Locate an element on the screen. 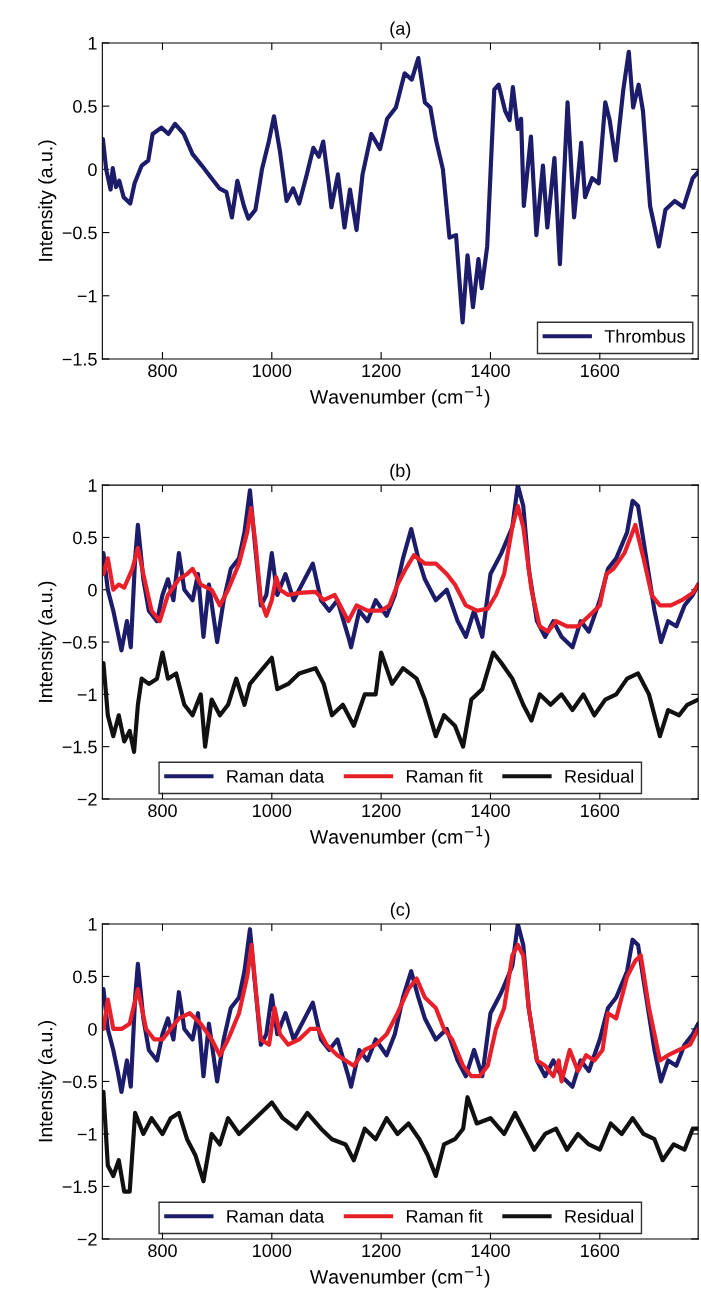 The image size is (701, 1313). chart-title: (c) is located at coordinates (400, 911).